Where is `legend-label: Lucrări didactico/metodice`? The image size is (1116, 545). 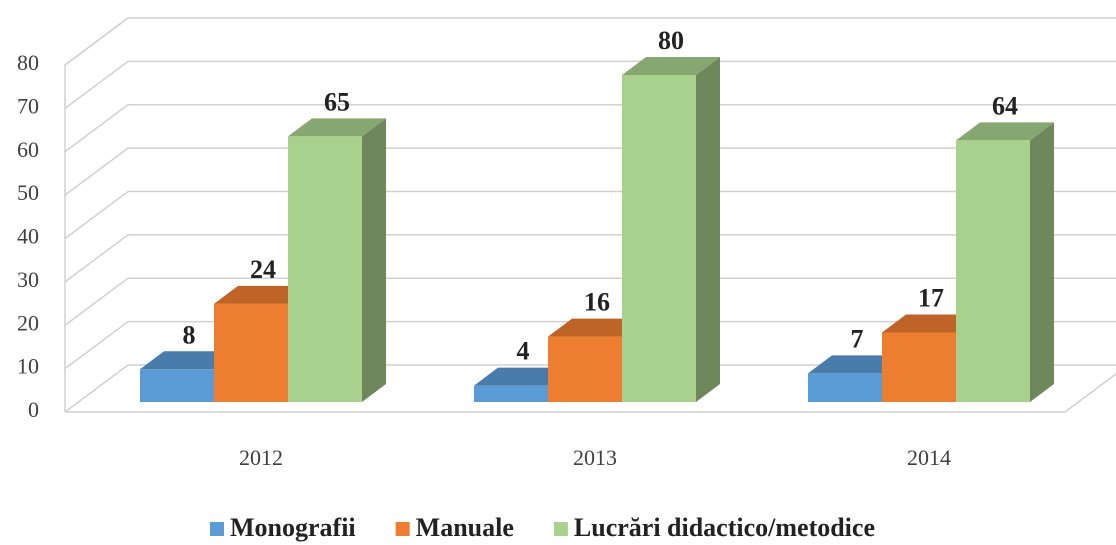
legend-label: Lucrări didactico/metodice is located at coordinates (724, 527).